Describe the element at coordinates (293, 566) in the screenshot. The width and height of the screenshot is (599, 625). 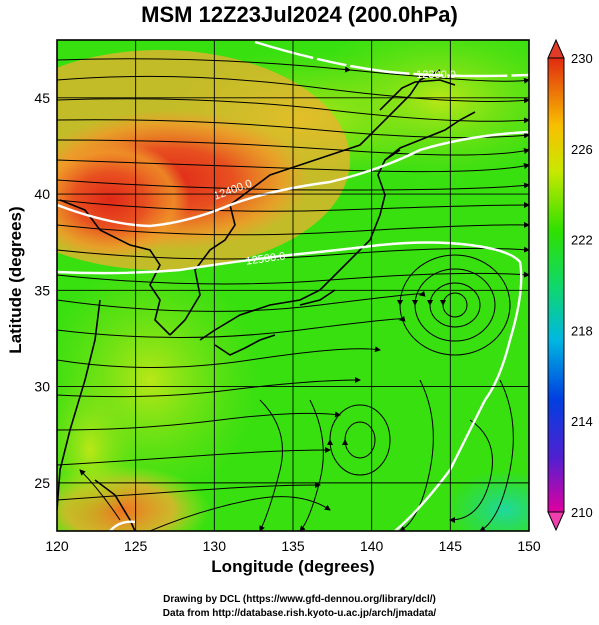
I see `x-axis-title: Longitude (degrees)` at that location.